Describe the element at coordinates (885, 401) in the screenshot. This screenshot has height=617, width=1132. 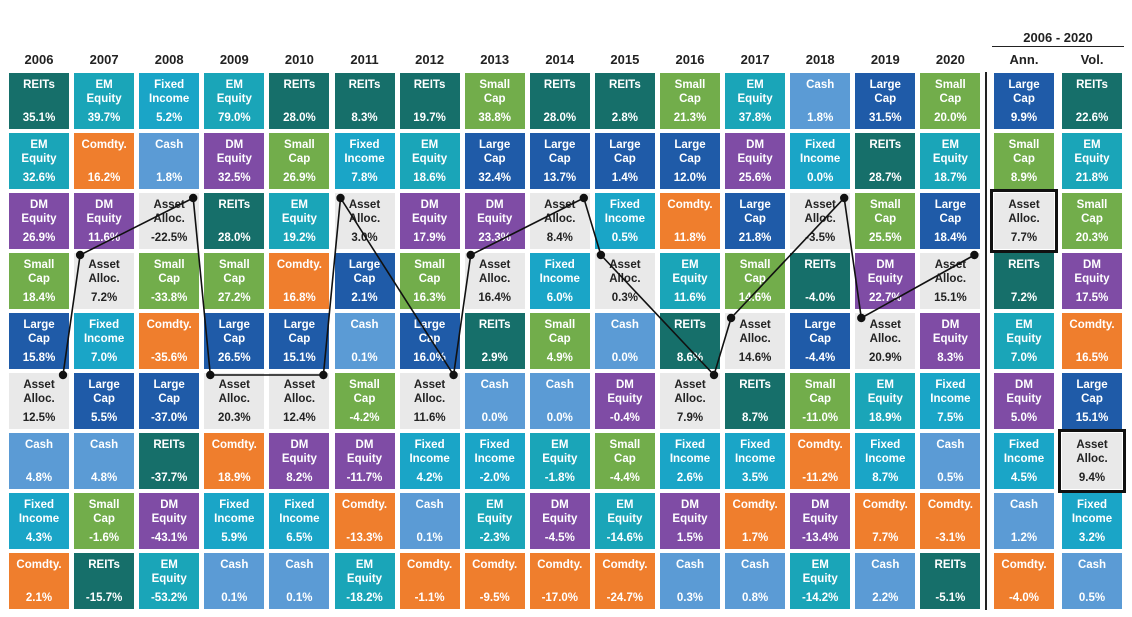
I see `cell-2019-em-equity: EM Equity 18.9%` at that location.